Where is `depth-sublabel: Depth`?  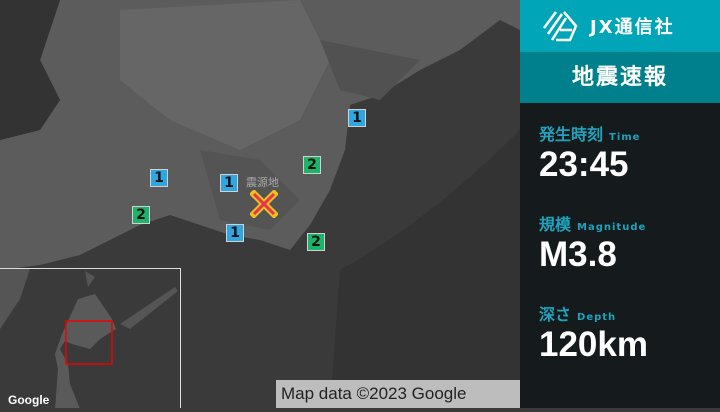 depth-sublabel: Depth is located at coordinates (597, 317).